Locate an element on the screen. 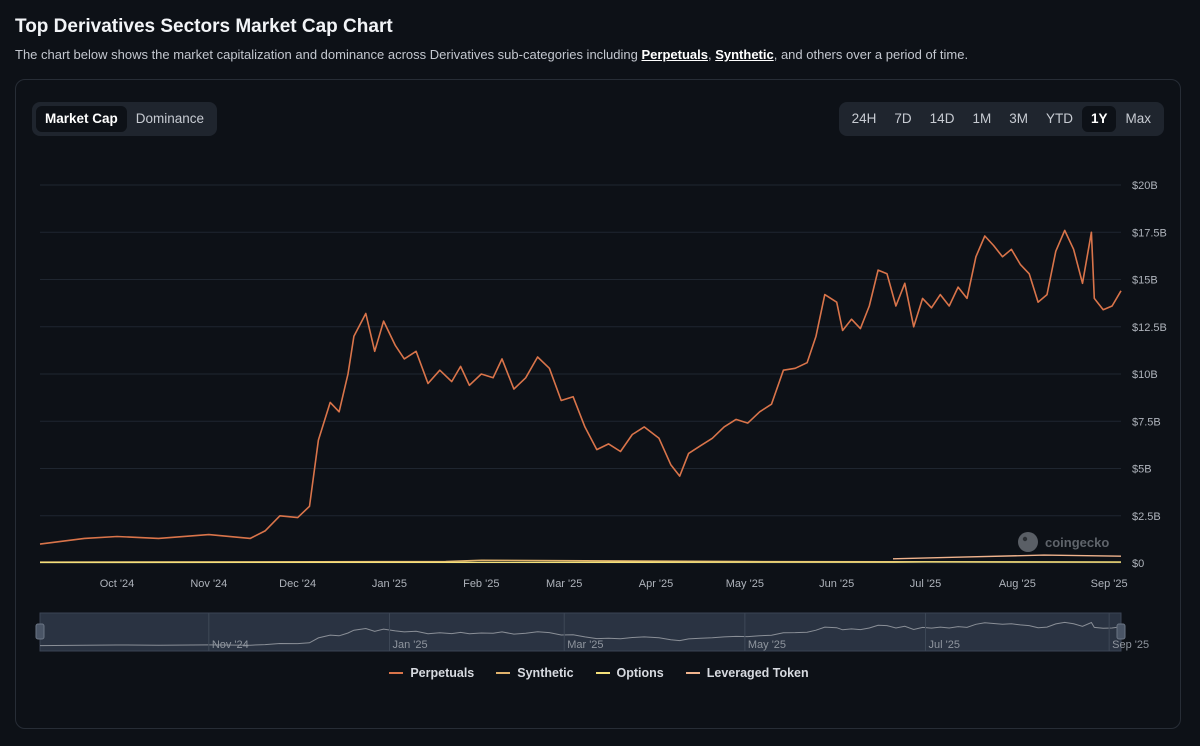  x-tick-label: Oct '24 is located at coordinates (117, 584).